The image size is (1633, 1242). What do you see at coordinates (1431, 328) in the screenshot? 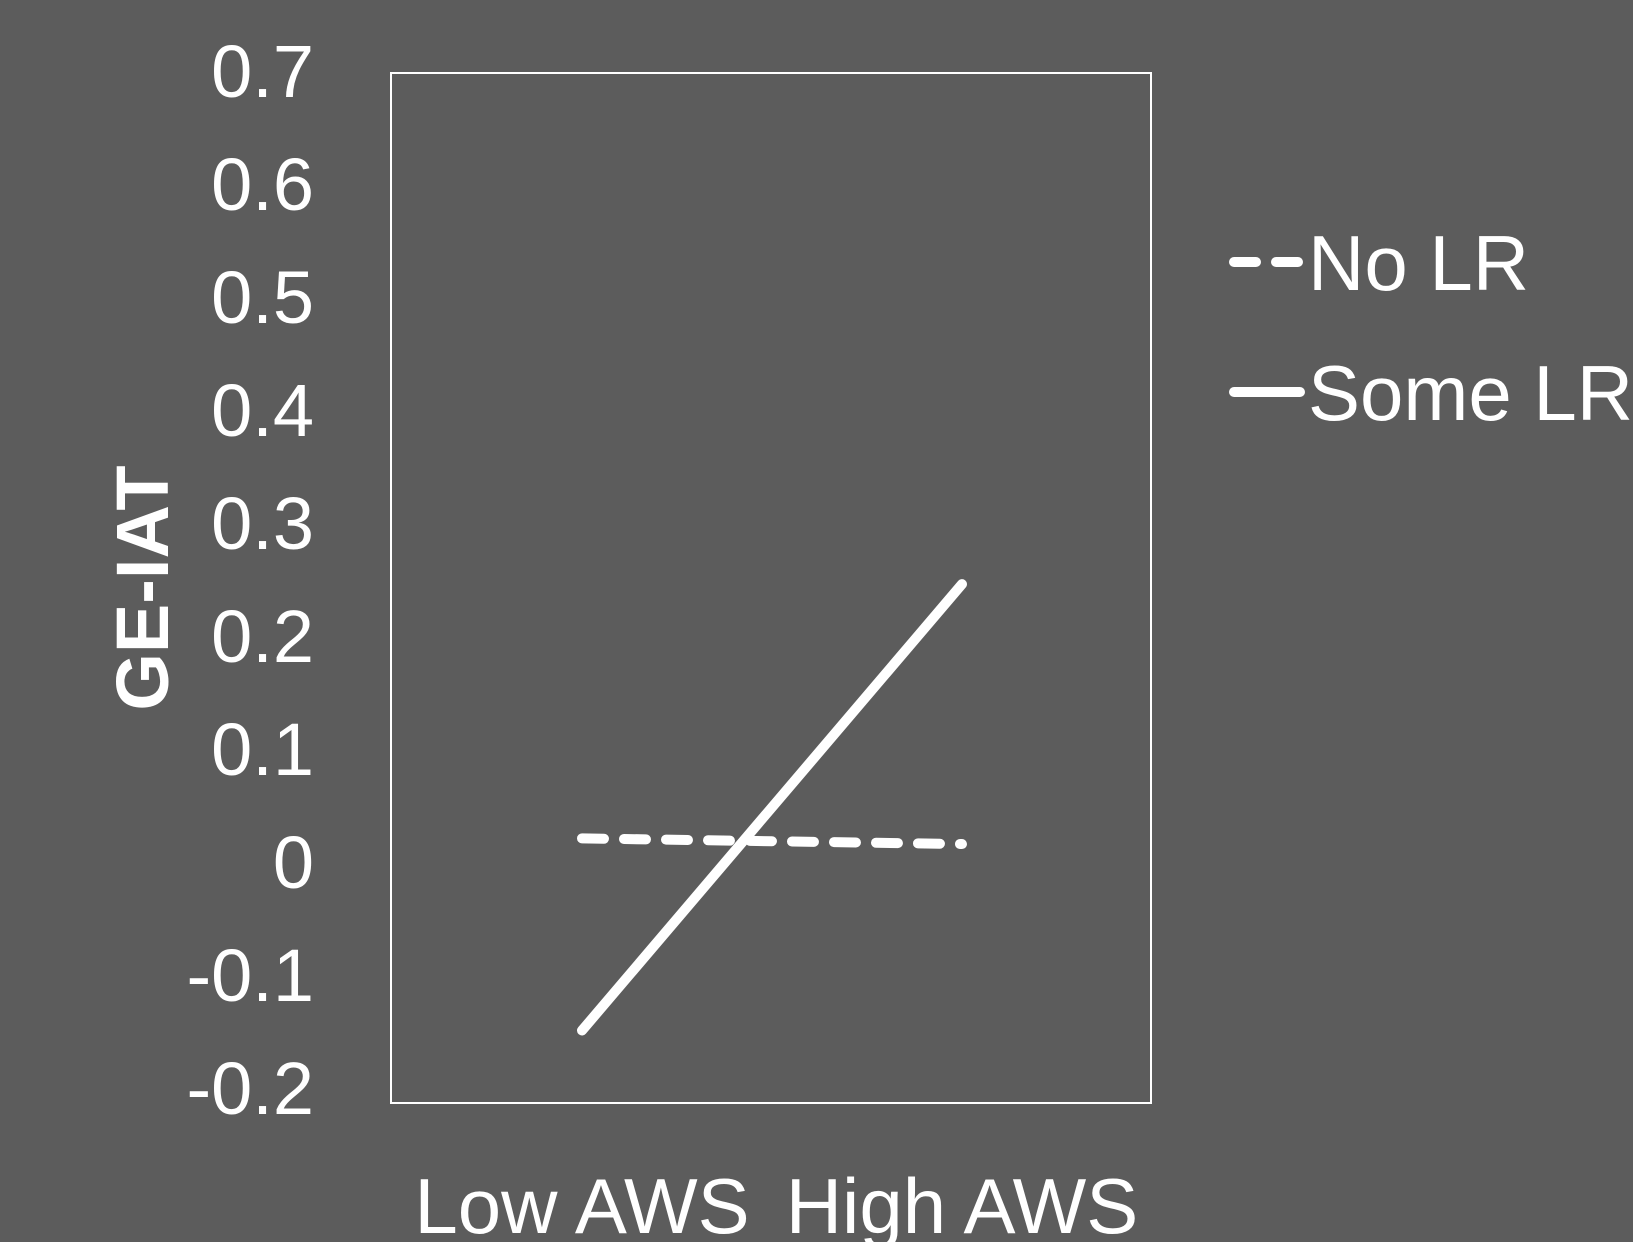
I see `legend: No LR Some LR` at bounding box center [1431, 328].